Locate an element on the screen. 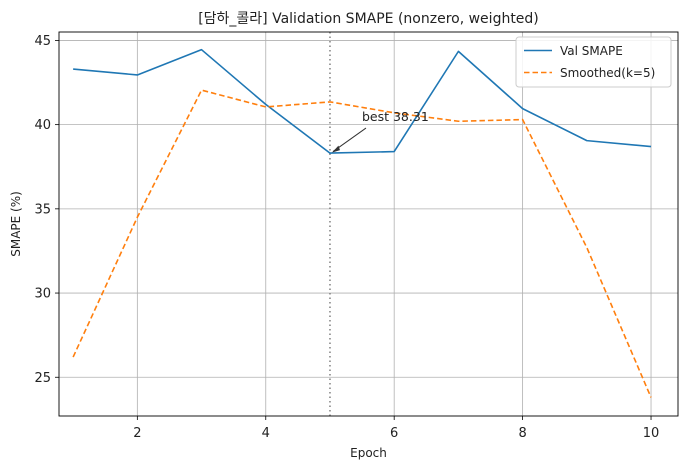 The height and width of the screenshot is (470, 688). legend-box is located at coordinates (593, 62).